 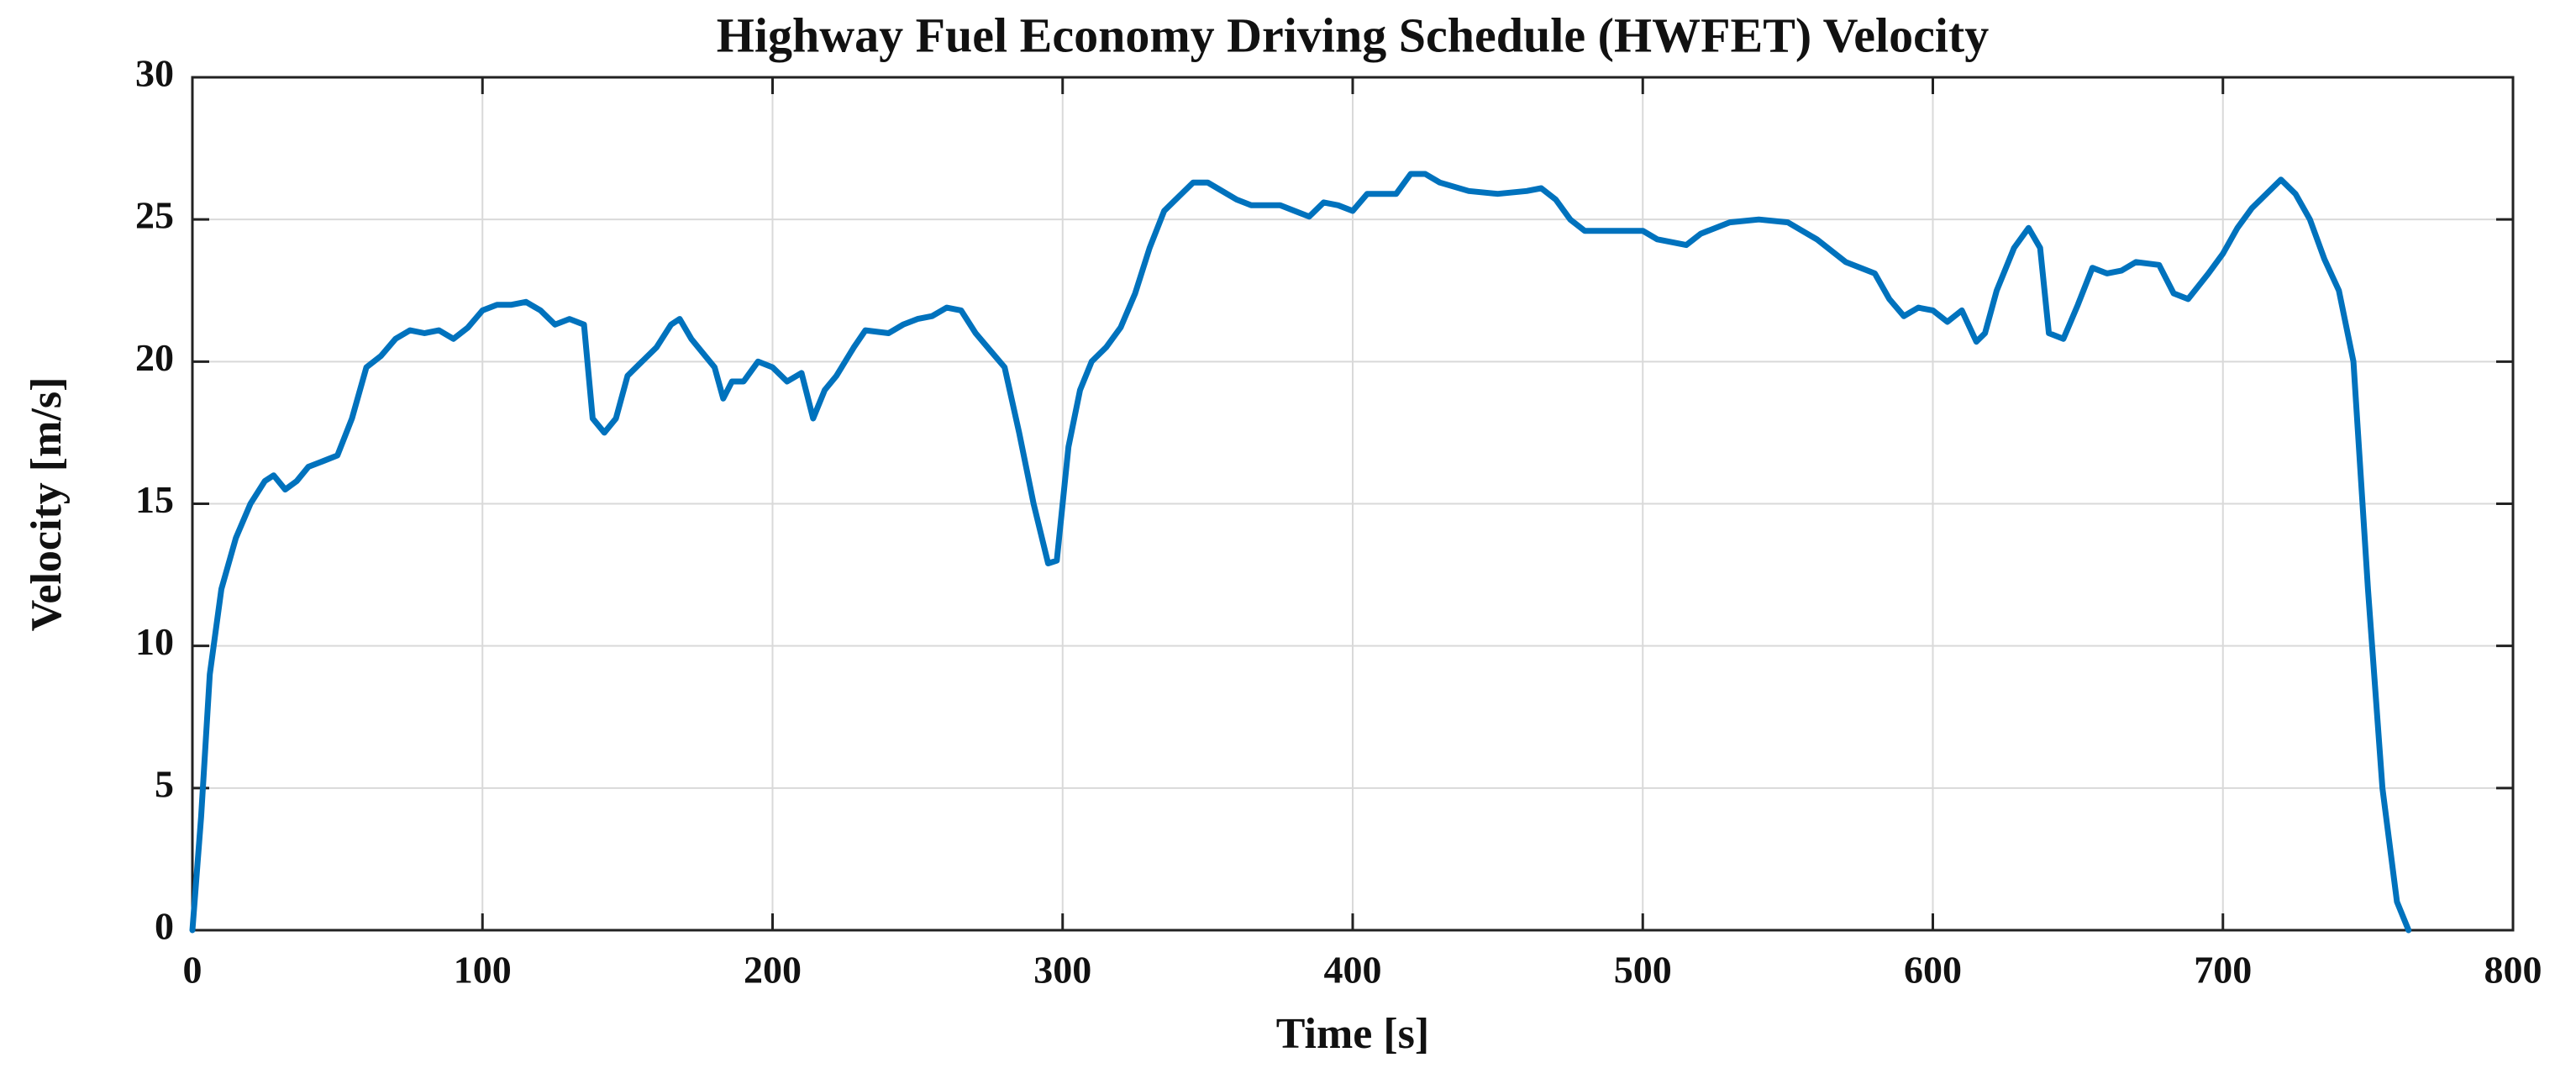 I want to click on x-tick-label: 600, so click(x=1933, y=971).